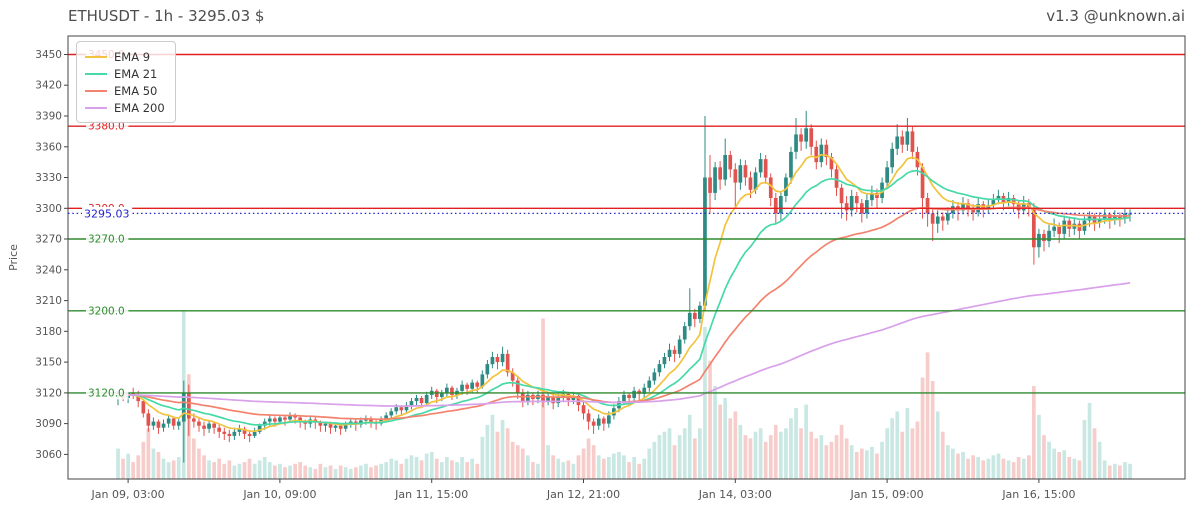 This screenshot has height=514, width=1199. I want to click on legend-label: EMA 21, so click(136, 73).